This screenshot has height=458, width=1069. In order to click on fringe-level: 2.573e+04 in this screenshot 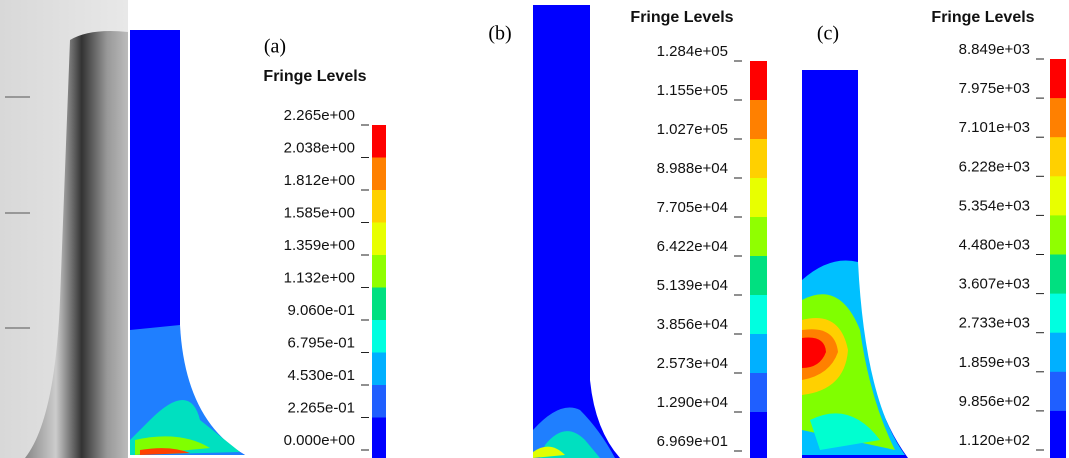, I will do `click(692, 363)`.